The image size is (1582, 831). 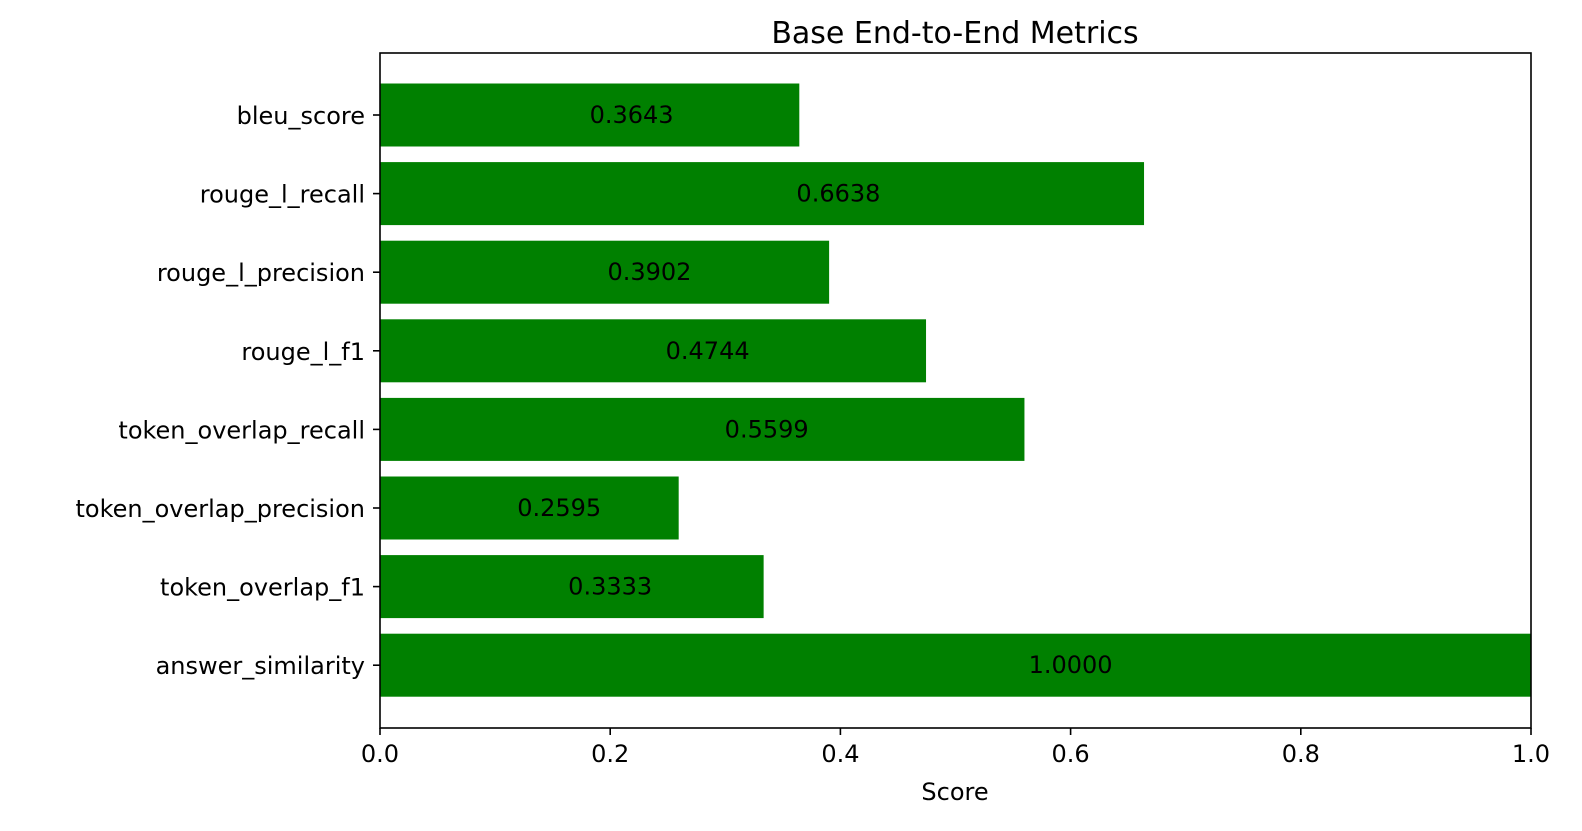 I want to click on x-tick-label: 0.0, so click(x=380, y=754).